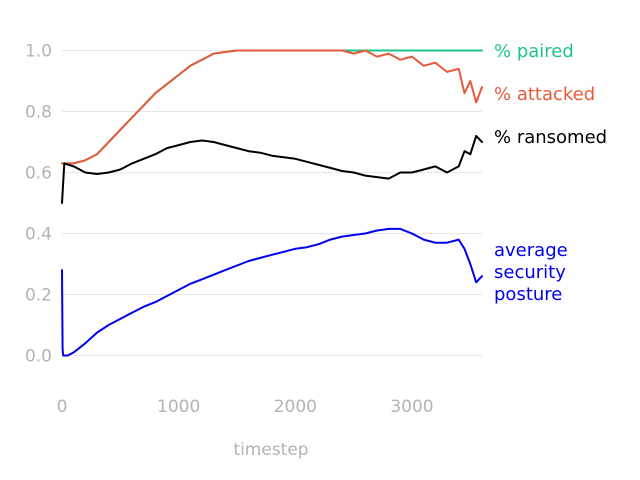  I want to click on y-tick-label: 0.6, so click(38, 174).